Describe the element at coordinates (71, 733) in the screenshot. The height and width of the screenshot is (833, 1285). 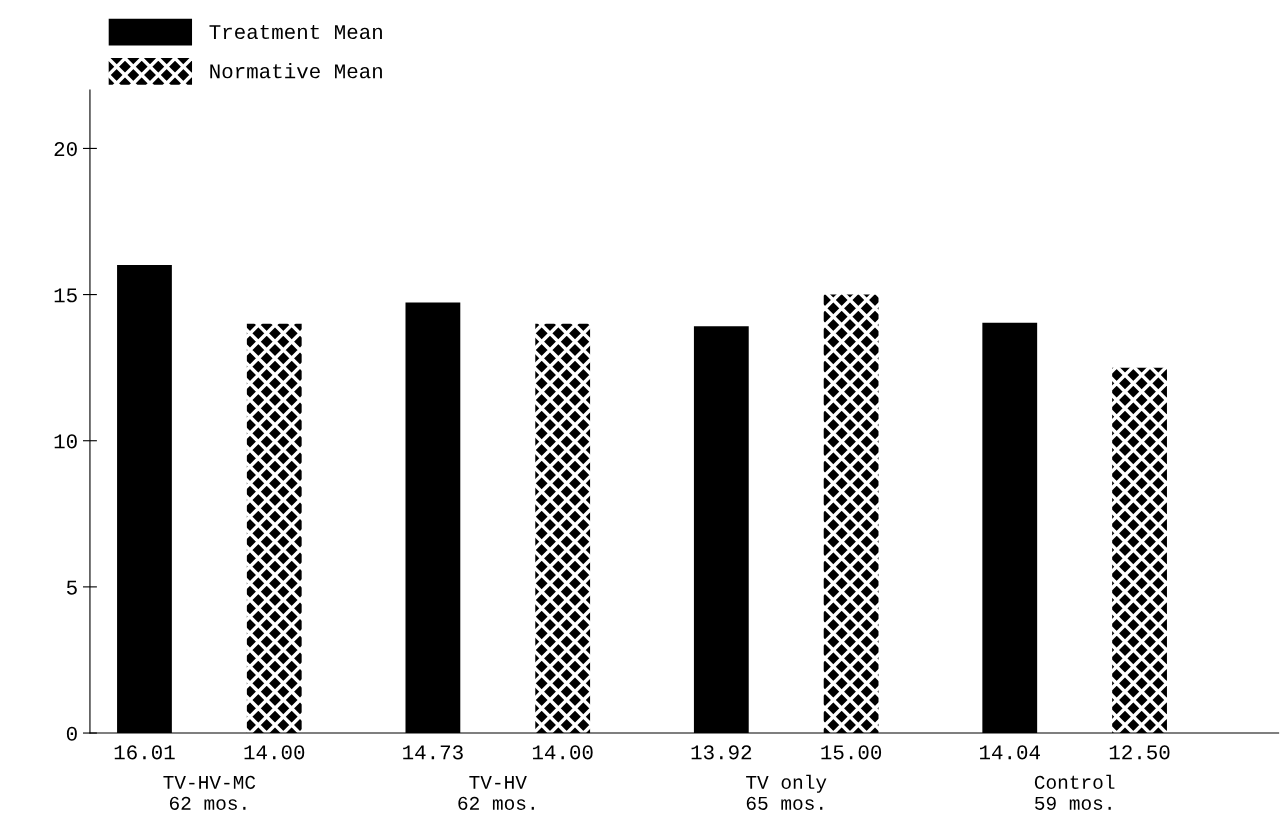
I see `y-tick-label: 0` at that location.